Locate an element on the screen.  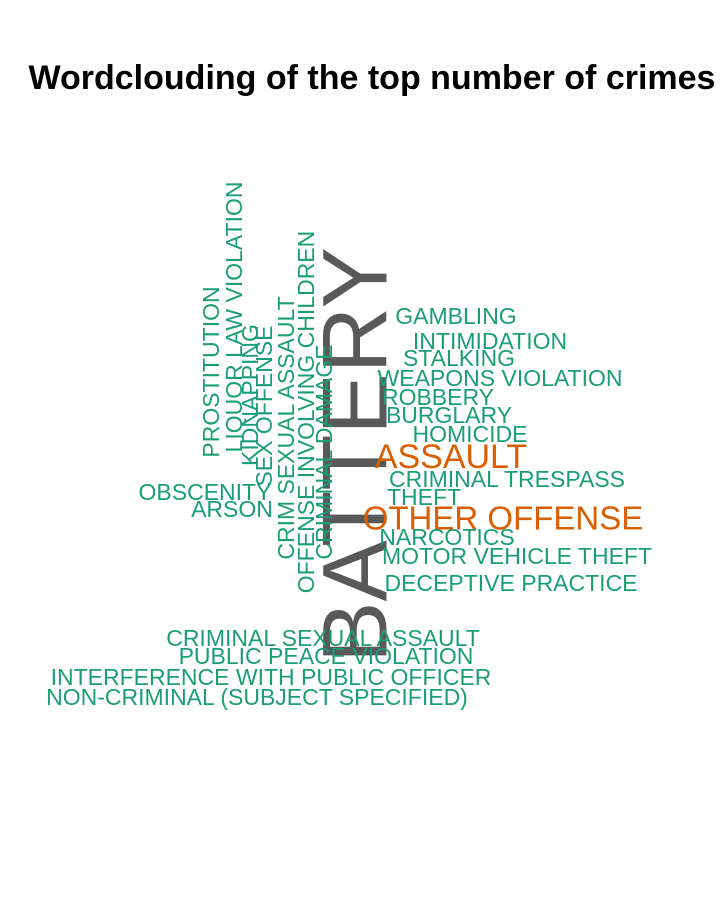
word-theft: THEFT is located at coordinates (424, 497).